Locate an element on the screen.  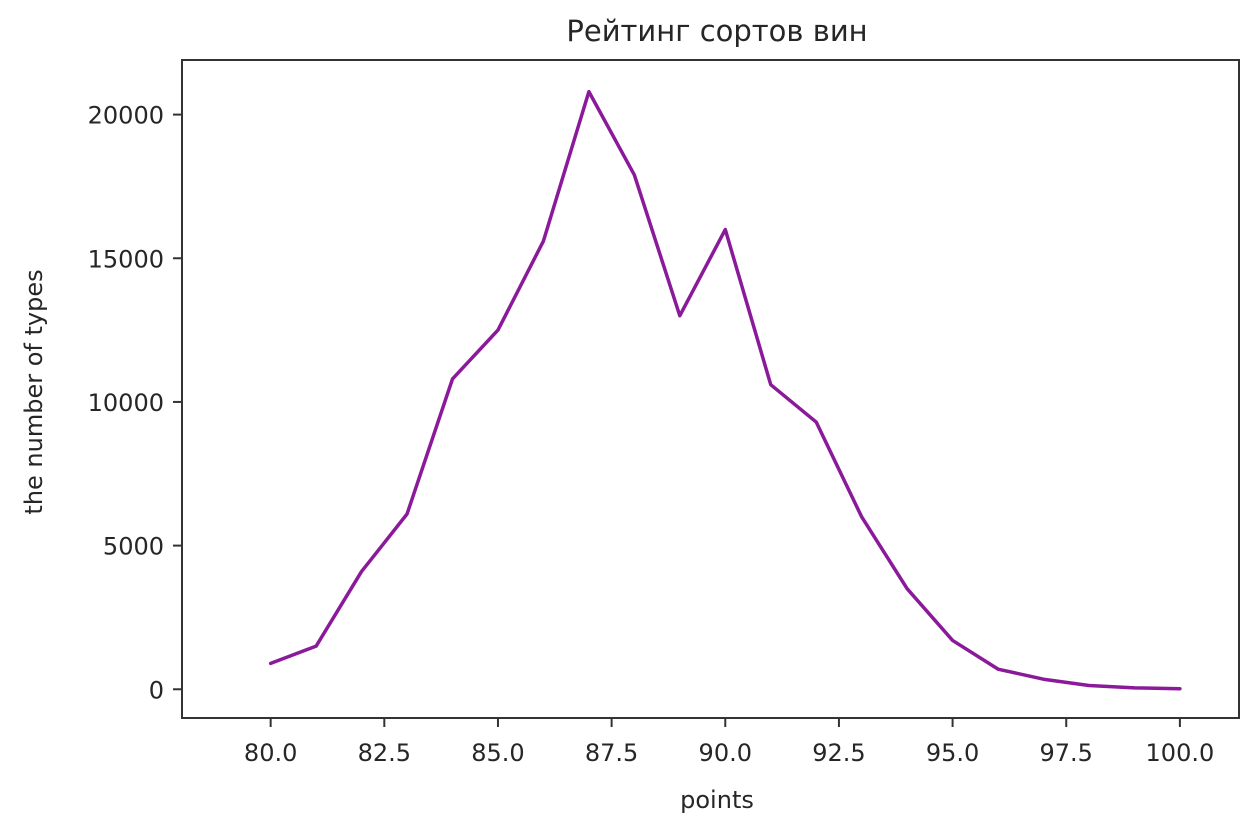
y-axis-label: the number of types is located at coordinates (34, 391).